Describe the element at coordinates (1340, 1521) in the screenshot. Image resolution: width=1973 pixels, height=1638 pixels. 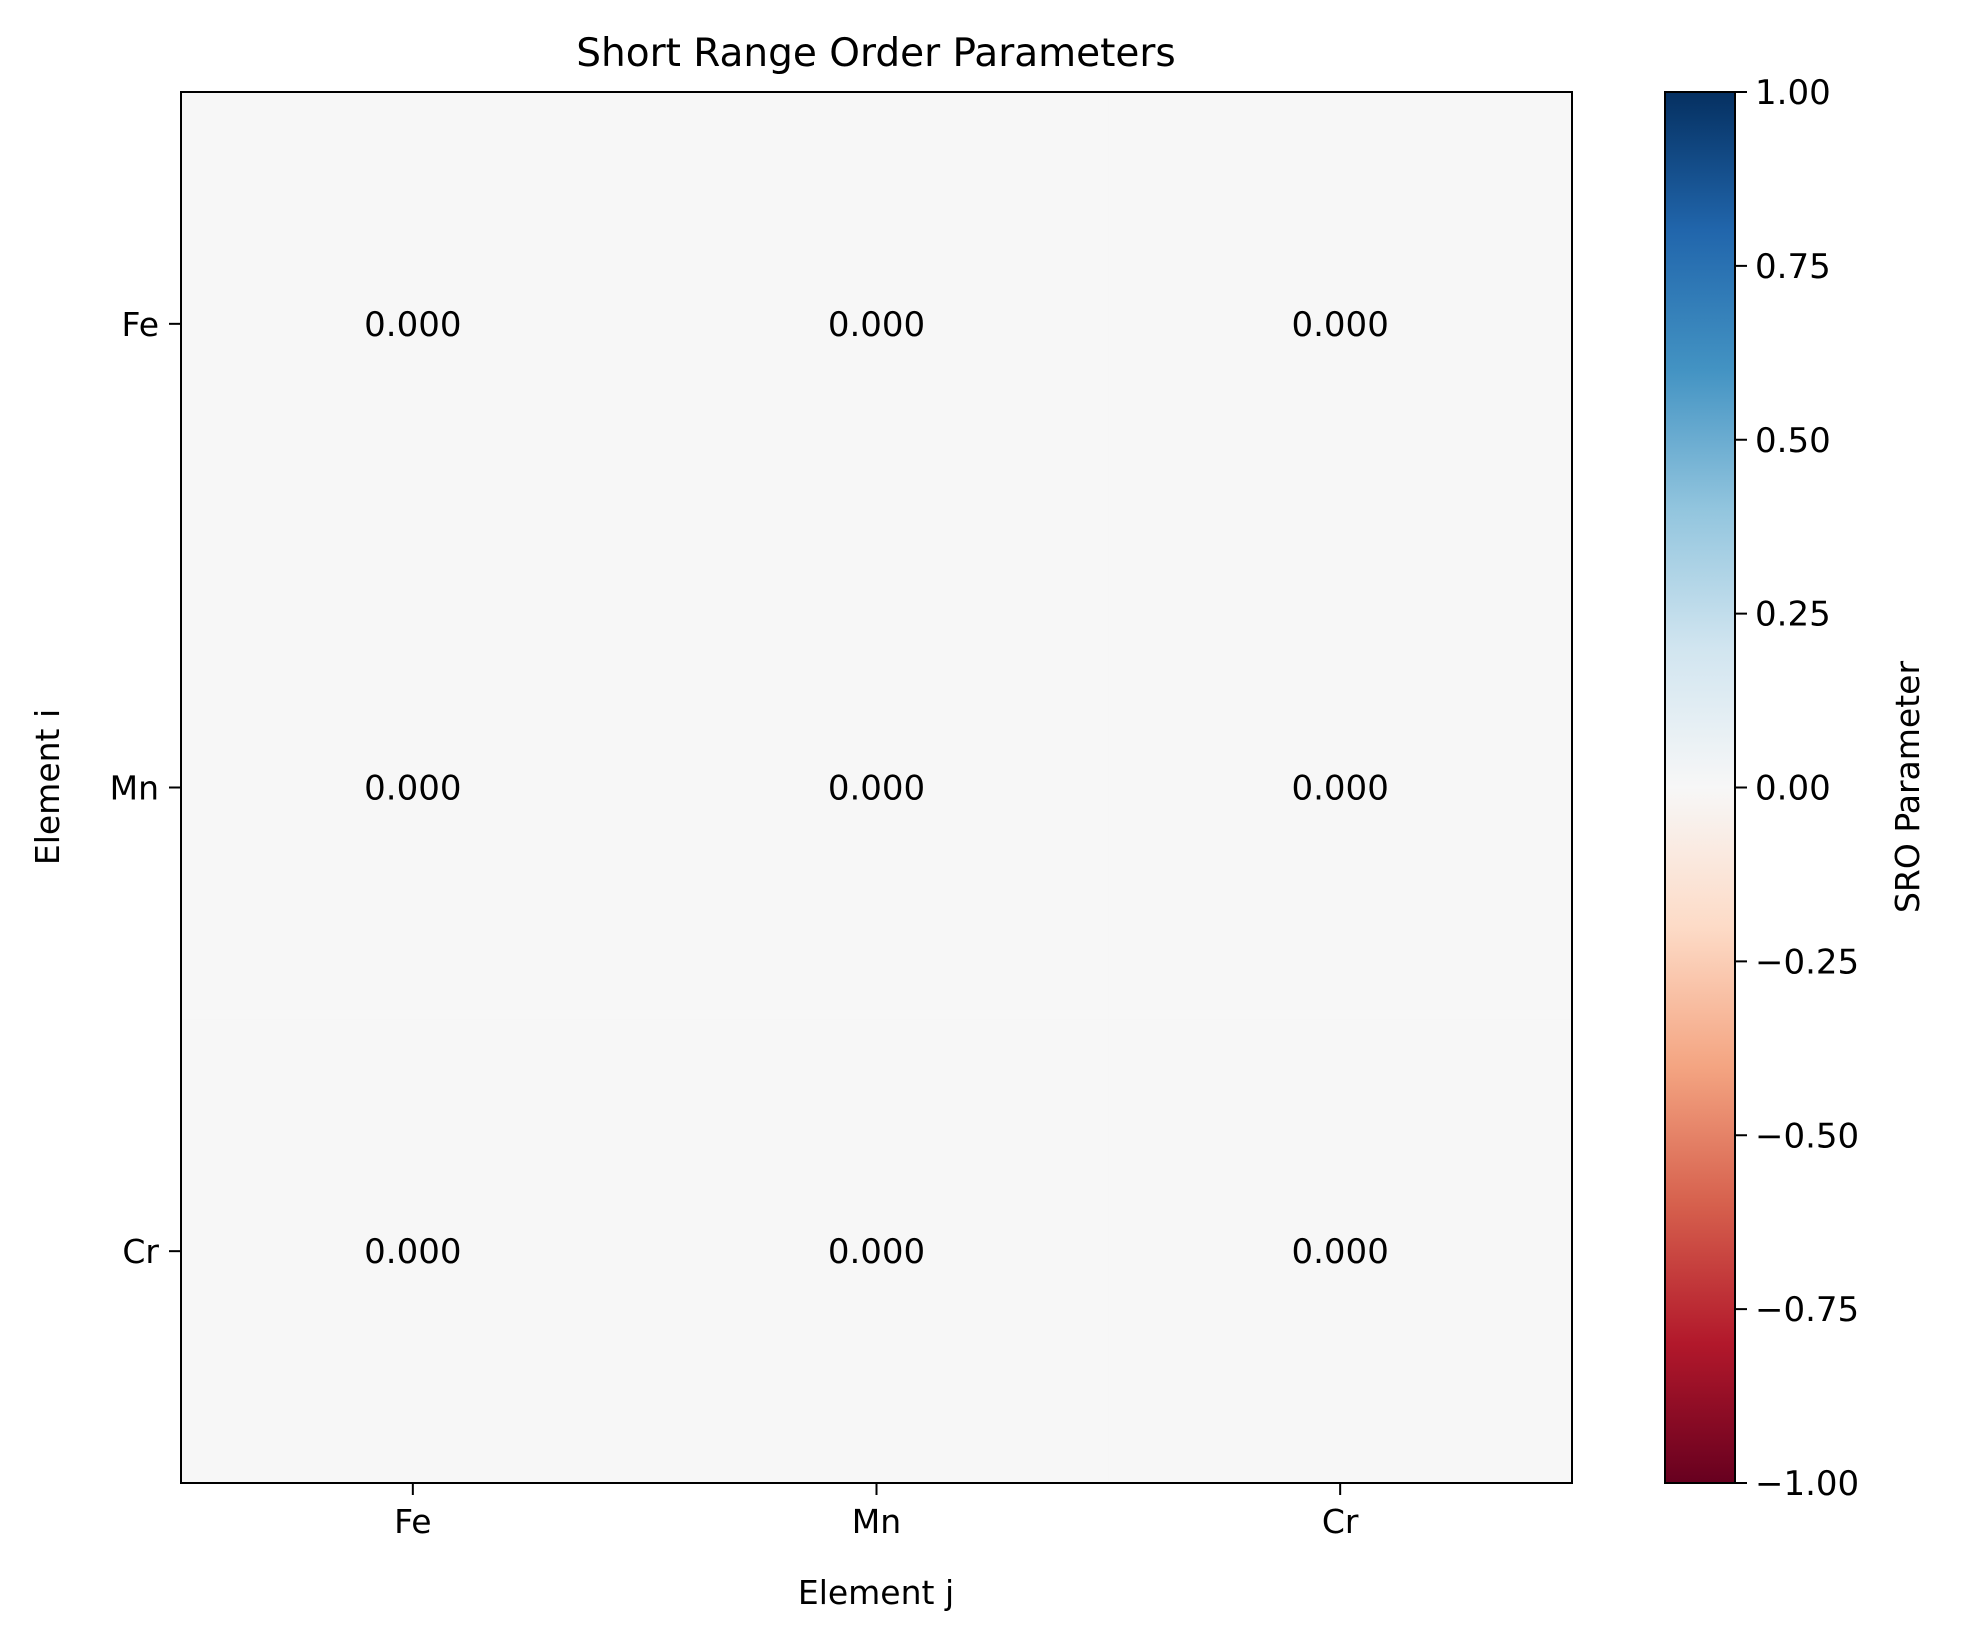
I see `x-tick-label: Cr` at that location.